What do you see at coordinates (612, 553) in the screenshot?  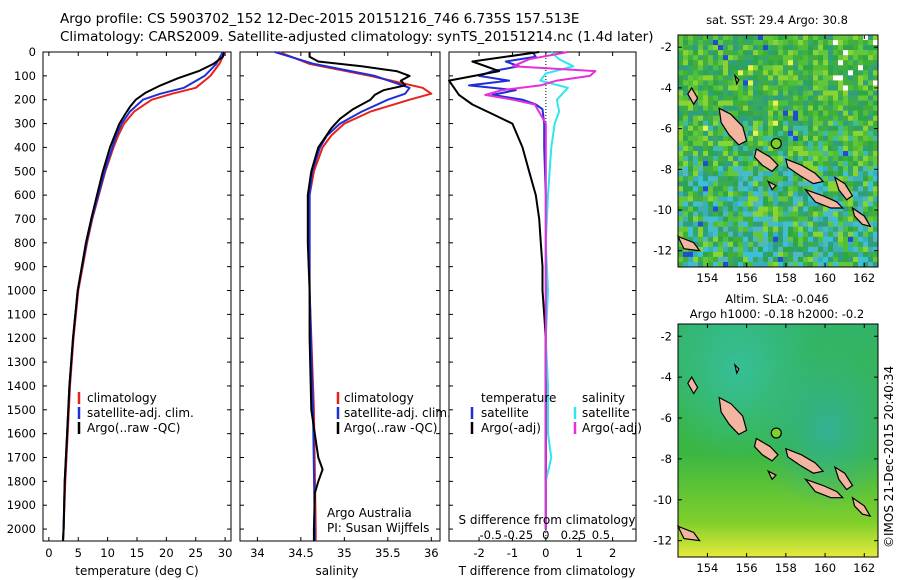 I see `t-diff-tick-label: 2` at bounding box center [612, 553].